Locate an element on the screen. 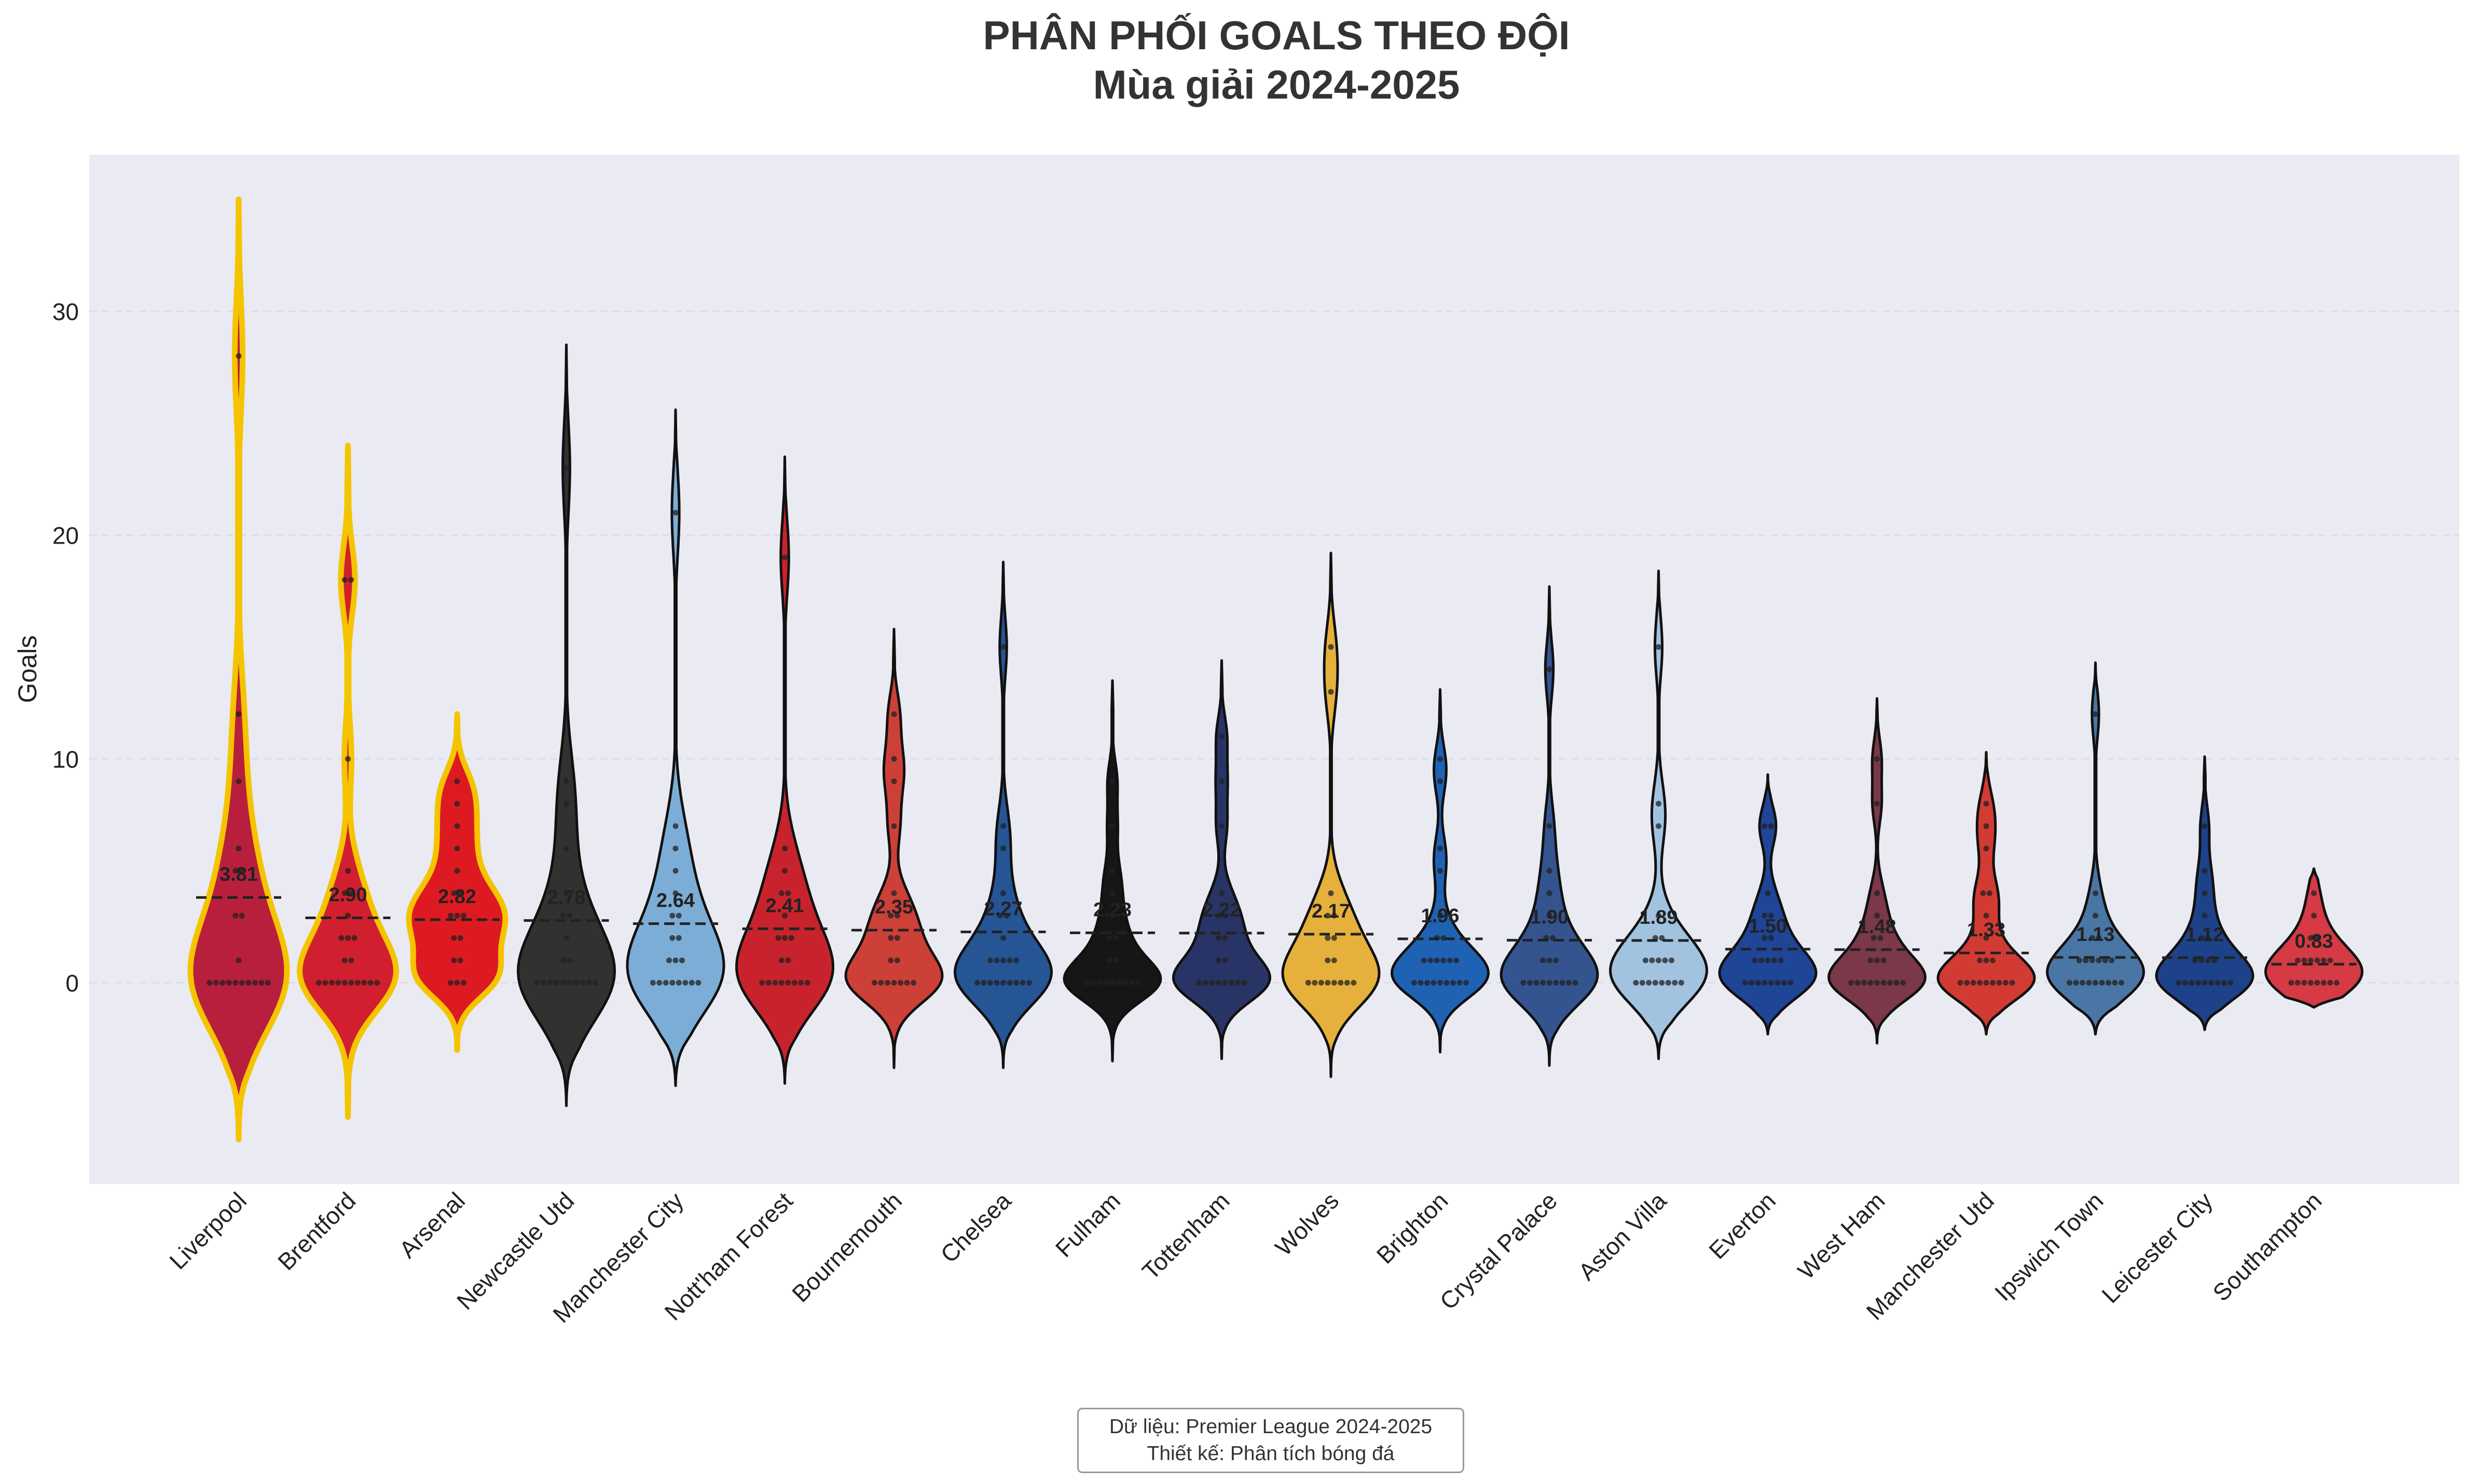 The width and height of the screenshot is (2475, 1484). y-axis-ticks: 0 10 20 30 is located at coordinates (65, 647).